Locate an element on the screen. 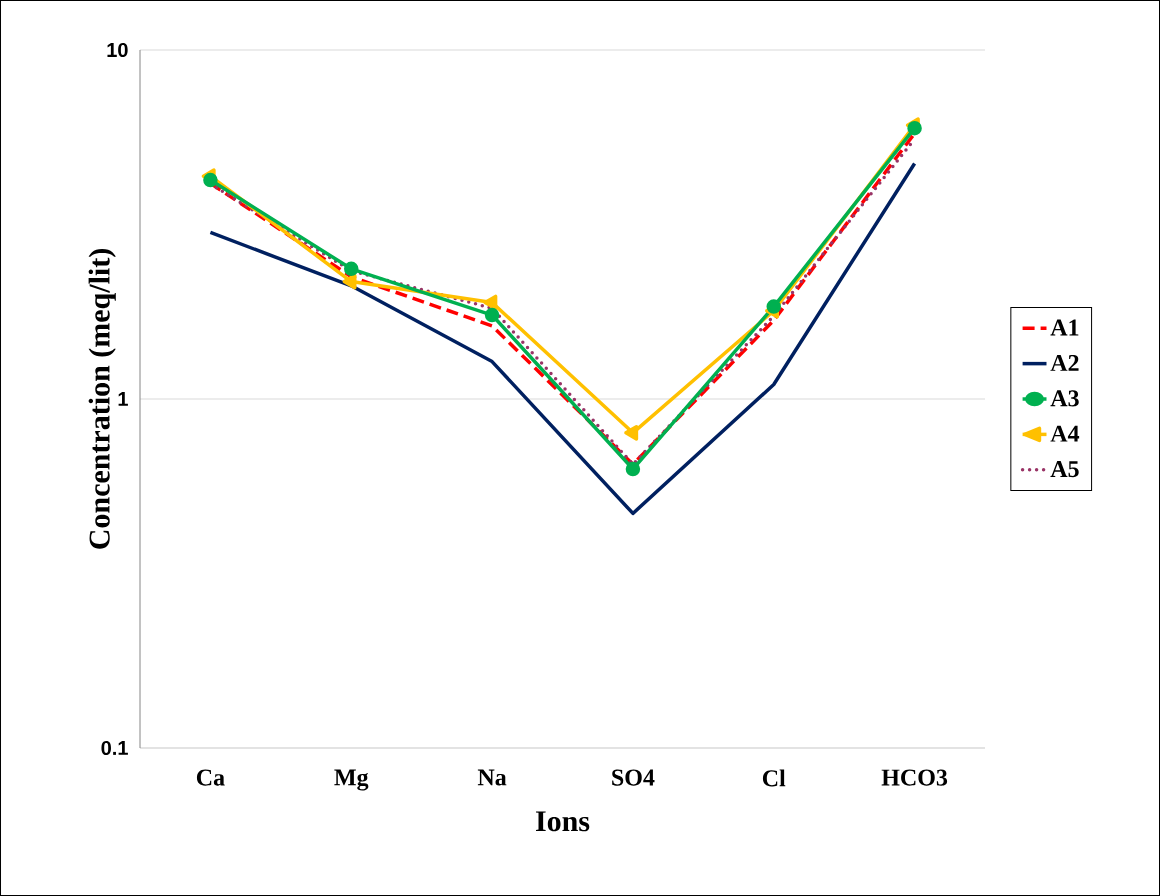  x-tick-label: Mg is located at coordinates (351, 780).